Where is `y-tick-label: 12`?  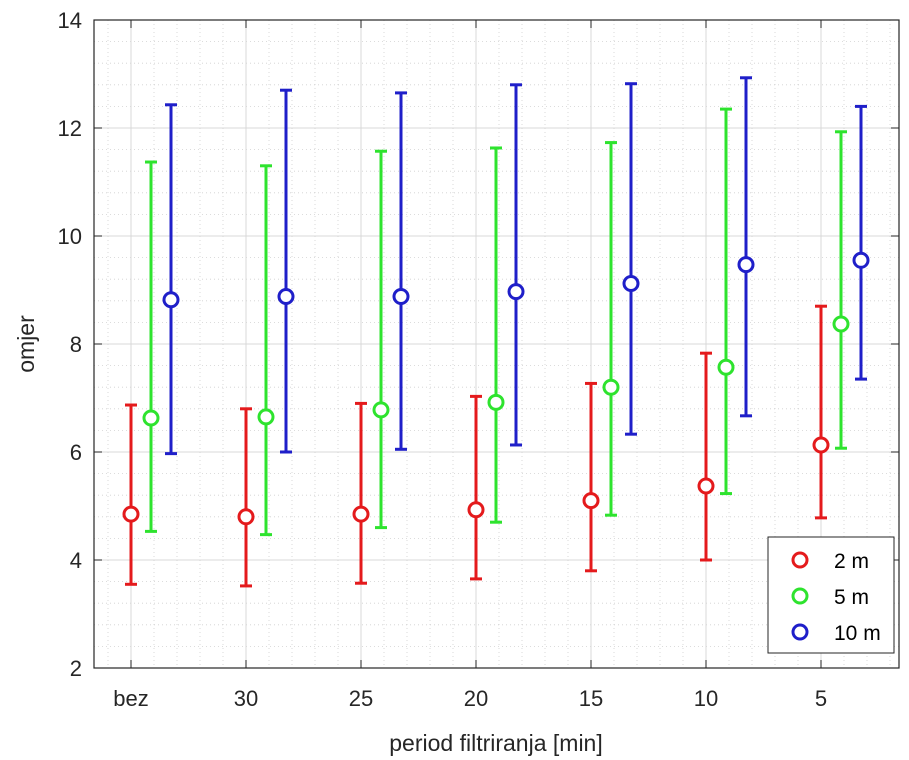 y-tick-label: 12 is located at coordinates (70, 128).